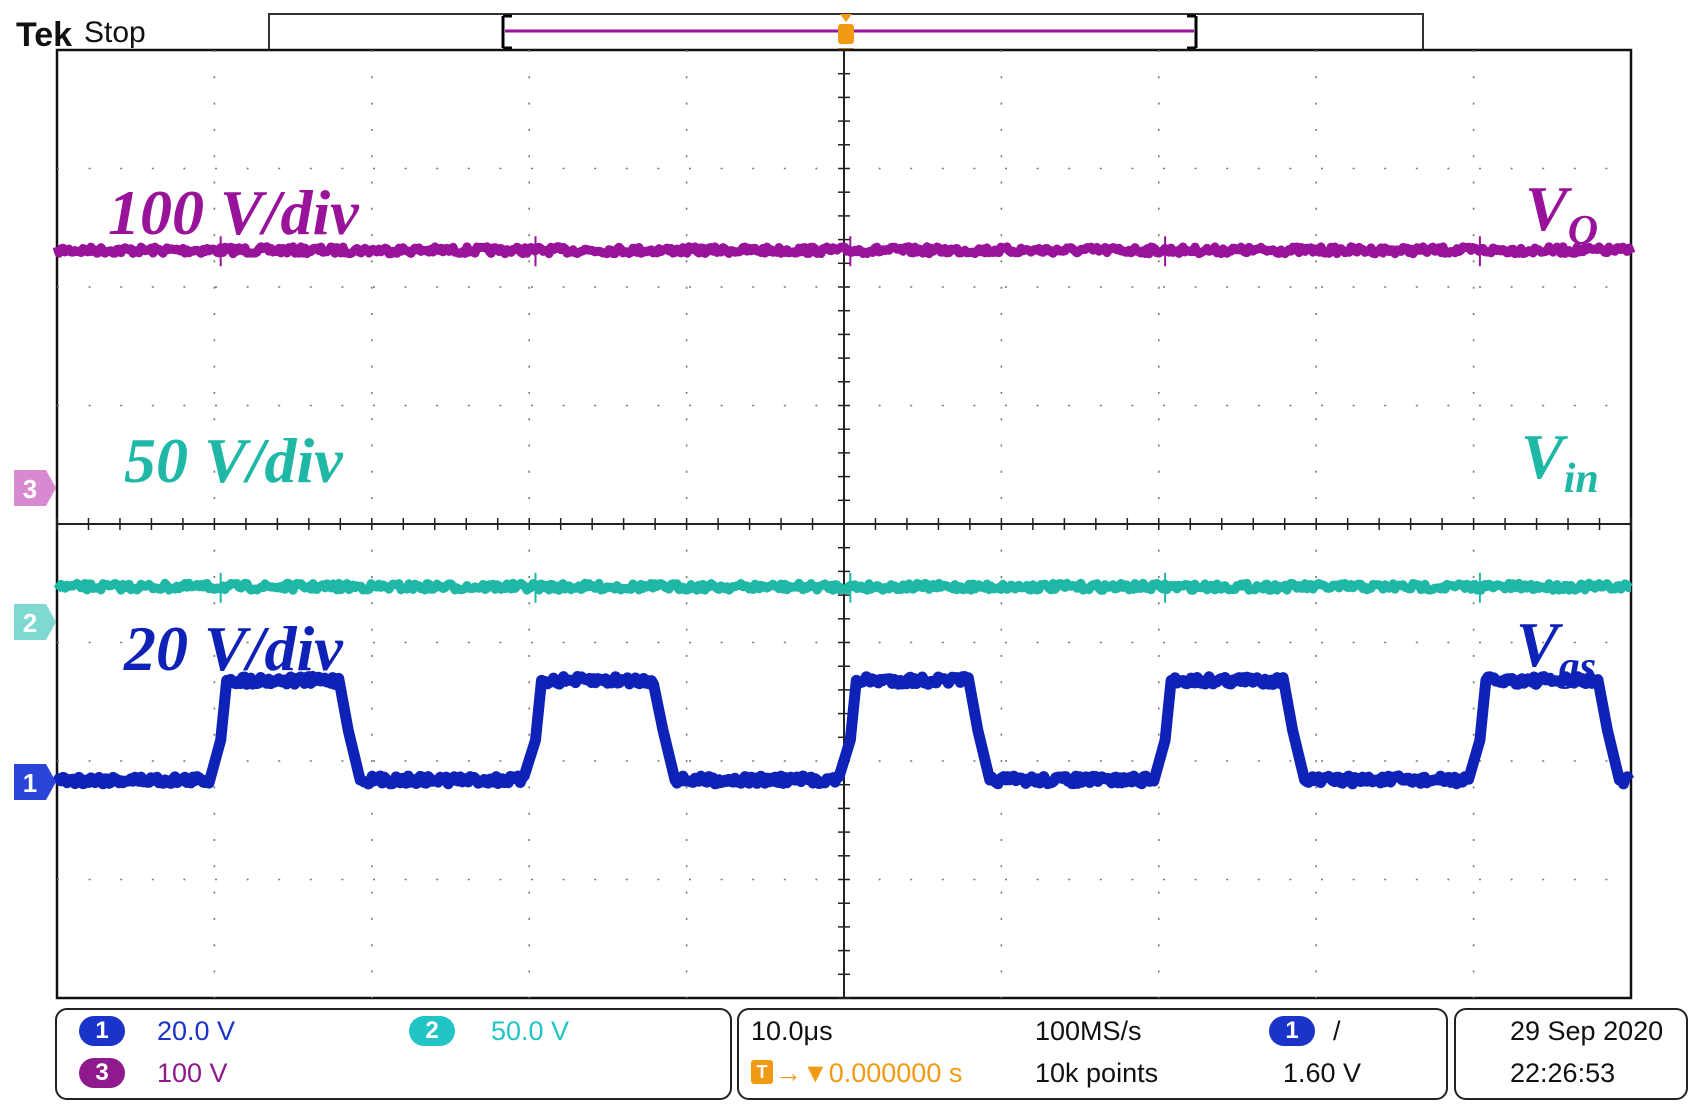 The height and width of the screenshot is (1111, 1695). What do you see at coordinates (1540, 644) in the screenshot?
I see `ch1-signal-symbol: V` at bounding box center [1540, 644].